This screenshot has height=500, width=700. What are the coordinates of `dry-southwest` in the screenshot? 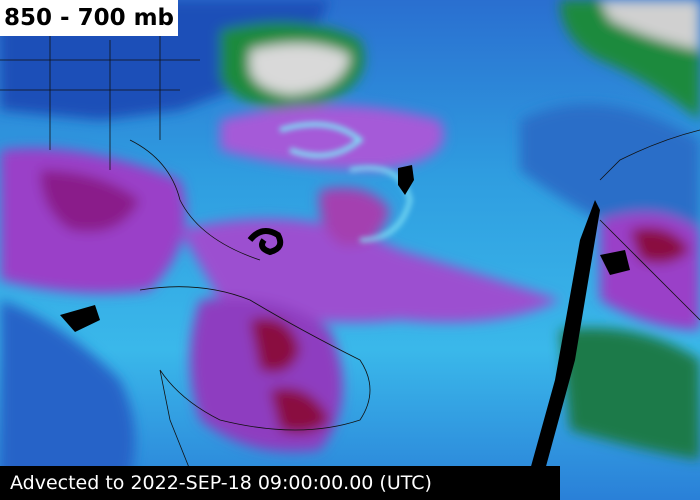 It's located at (67, 400).